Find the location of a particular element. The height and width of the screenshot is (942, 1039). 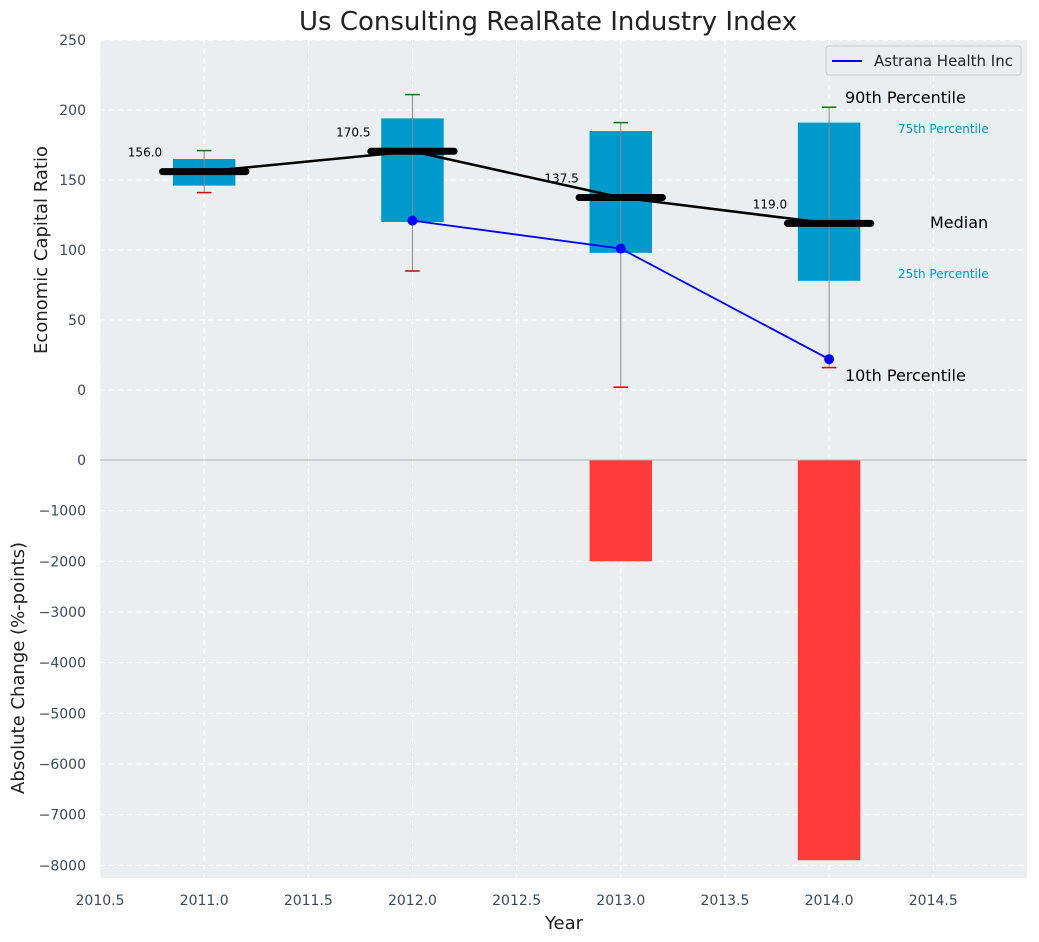

top-y-tick-label: 100 is located at coordinates (72, 251).